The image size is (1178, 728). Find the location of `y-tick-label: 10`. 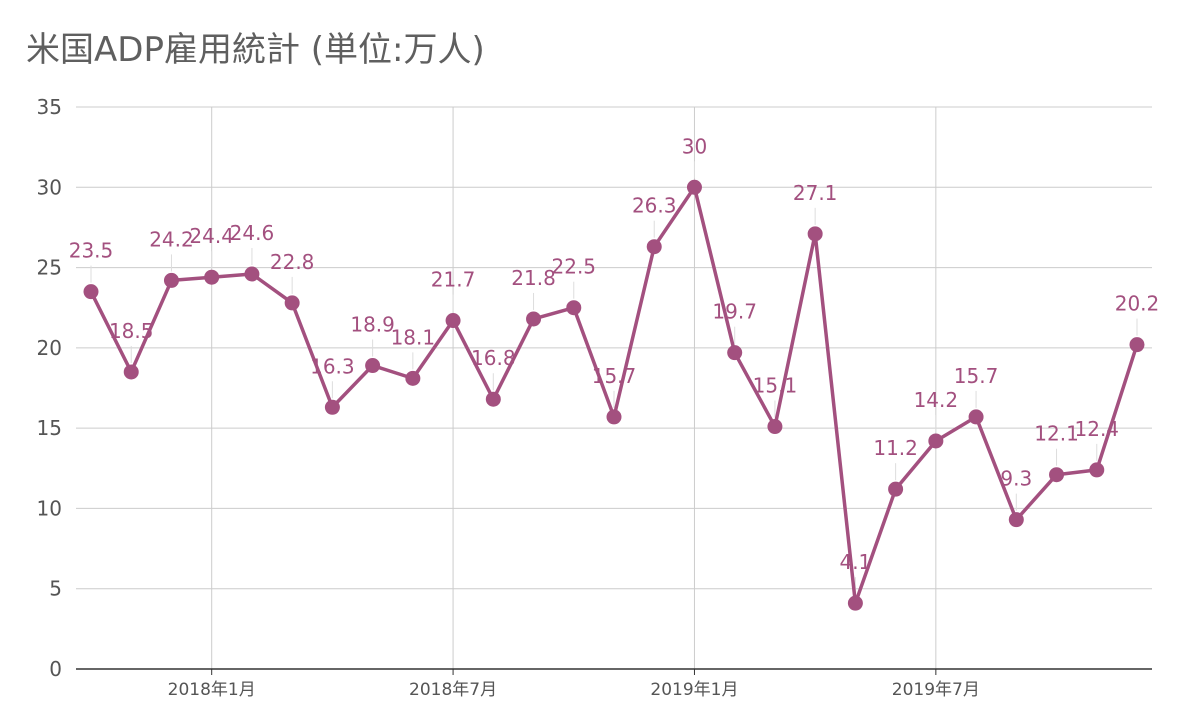

y-tick-label: 10 is located at coordinates (49, 508).